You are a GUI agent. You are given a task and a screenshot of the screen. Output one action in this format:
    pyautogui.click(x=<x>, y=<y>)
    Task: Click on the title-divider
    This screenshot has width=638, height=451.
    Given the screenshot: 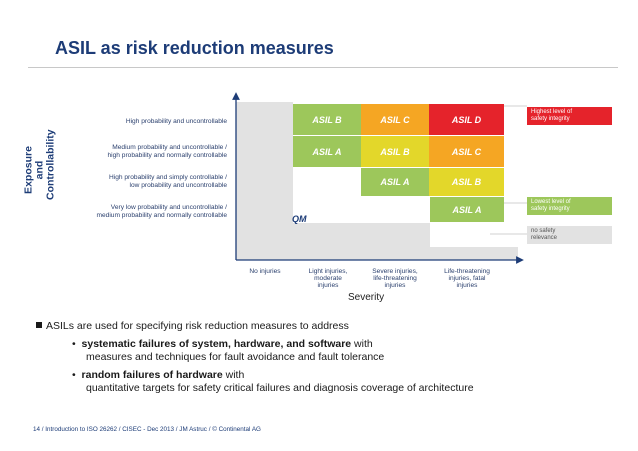 What is the action you would take?
    pyautogui.click(x=323, y=67)
    